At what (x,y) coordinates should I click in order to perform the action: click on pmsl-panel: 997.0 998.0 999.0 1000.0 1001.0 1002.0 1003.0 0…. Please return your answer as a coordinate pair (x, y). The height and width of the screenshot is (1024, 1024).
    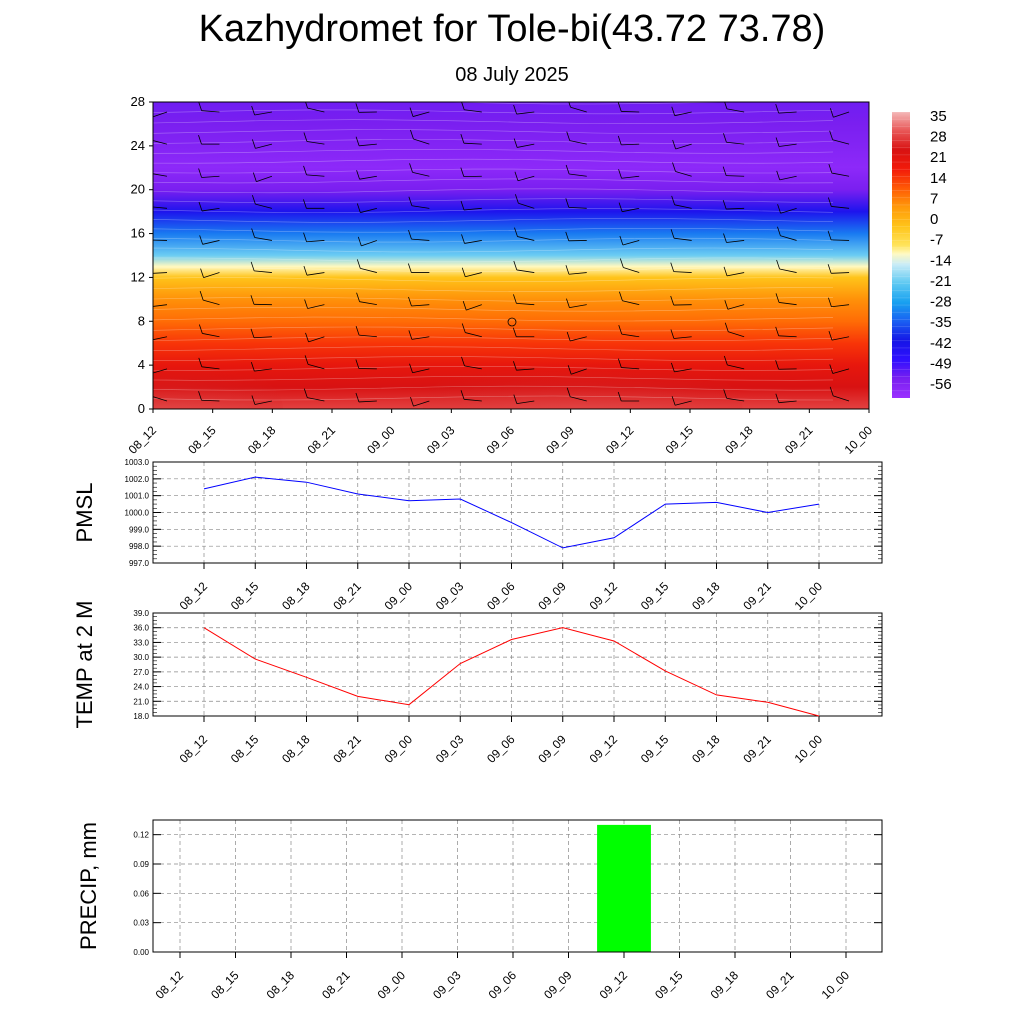
    Looking at the image, I should click on (477, 535).